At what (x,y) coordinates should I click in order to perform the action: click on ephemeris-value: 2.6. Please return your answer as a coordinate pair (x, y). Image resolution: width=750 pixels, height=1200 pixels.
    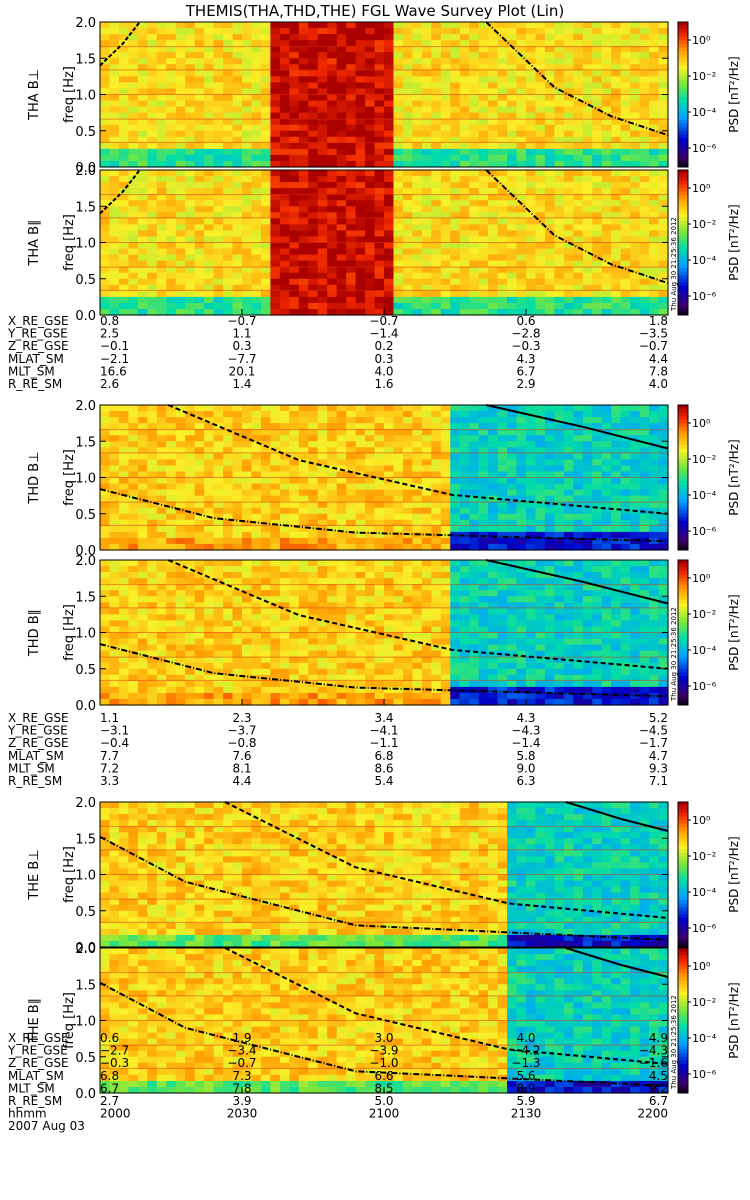
    Looking at the image, I should click on (109, 384).